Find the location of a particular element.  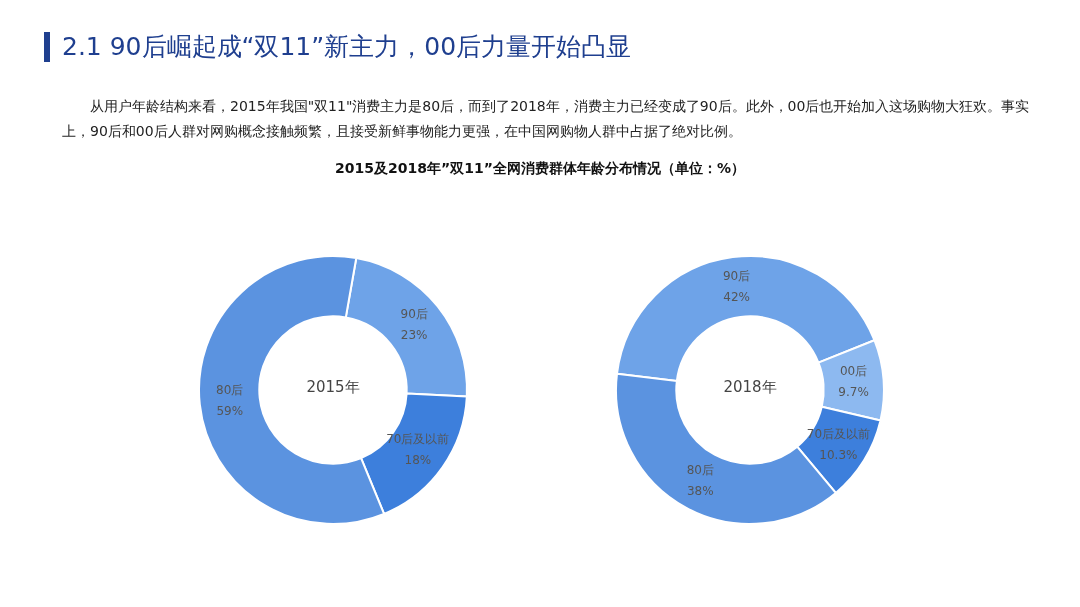

text: 2018年 is located at coordinates (750, 387).